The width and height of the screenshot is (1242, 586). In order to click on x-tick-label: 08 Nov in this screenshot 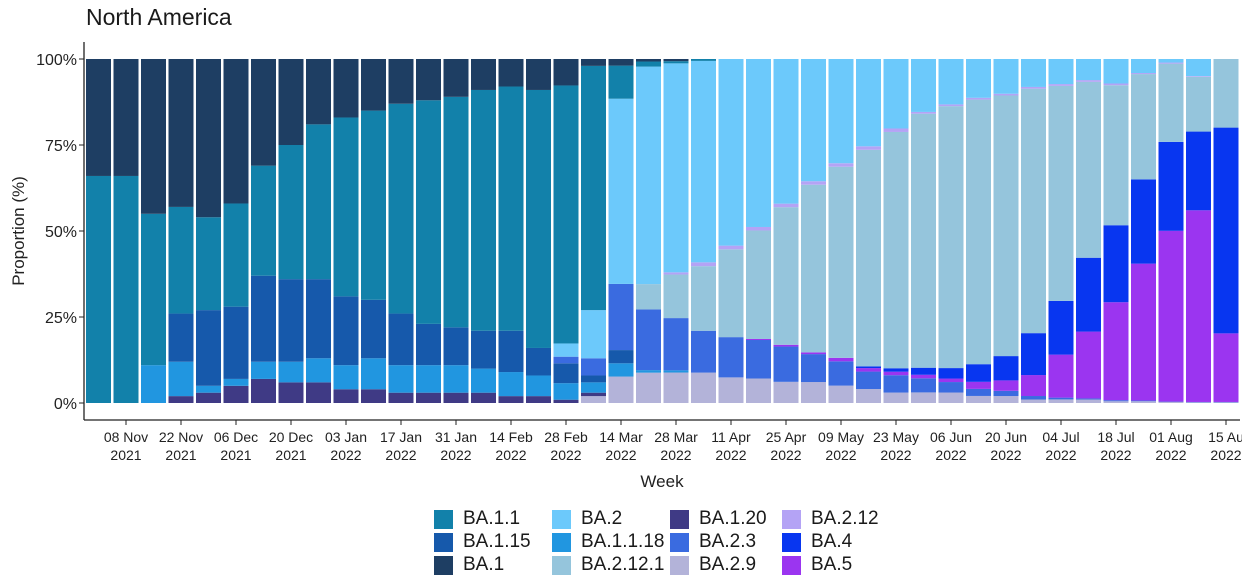, I will do `click(126, 437)`.